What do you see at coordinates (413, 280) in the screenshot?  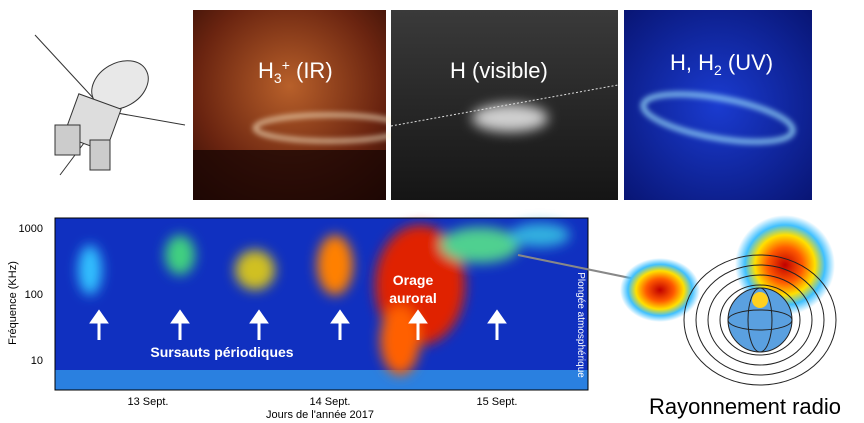 I see `annotation: Orage` at bounding box center [413, 280].